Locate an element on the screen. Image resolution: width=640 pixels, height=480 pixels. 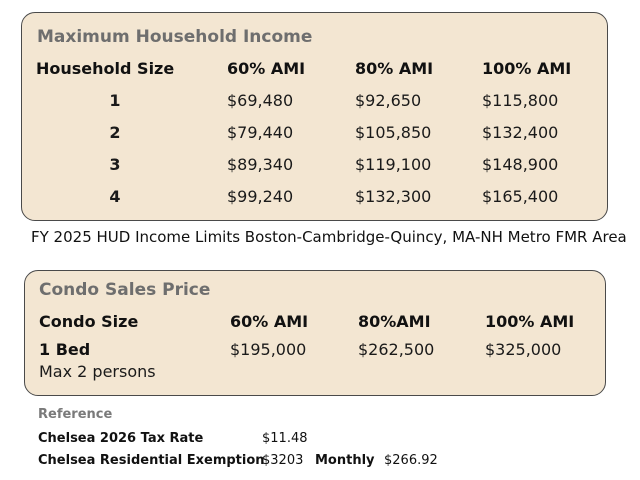
condo-card-title: Condo Sales Price is located at coordinates (125, 290).